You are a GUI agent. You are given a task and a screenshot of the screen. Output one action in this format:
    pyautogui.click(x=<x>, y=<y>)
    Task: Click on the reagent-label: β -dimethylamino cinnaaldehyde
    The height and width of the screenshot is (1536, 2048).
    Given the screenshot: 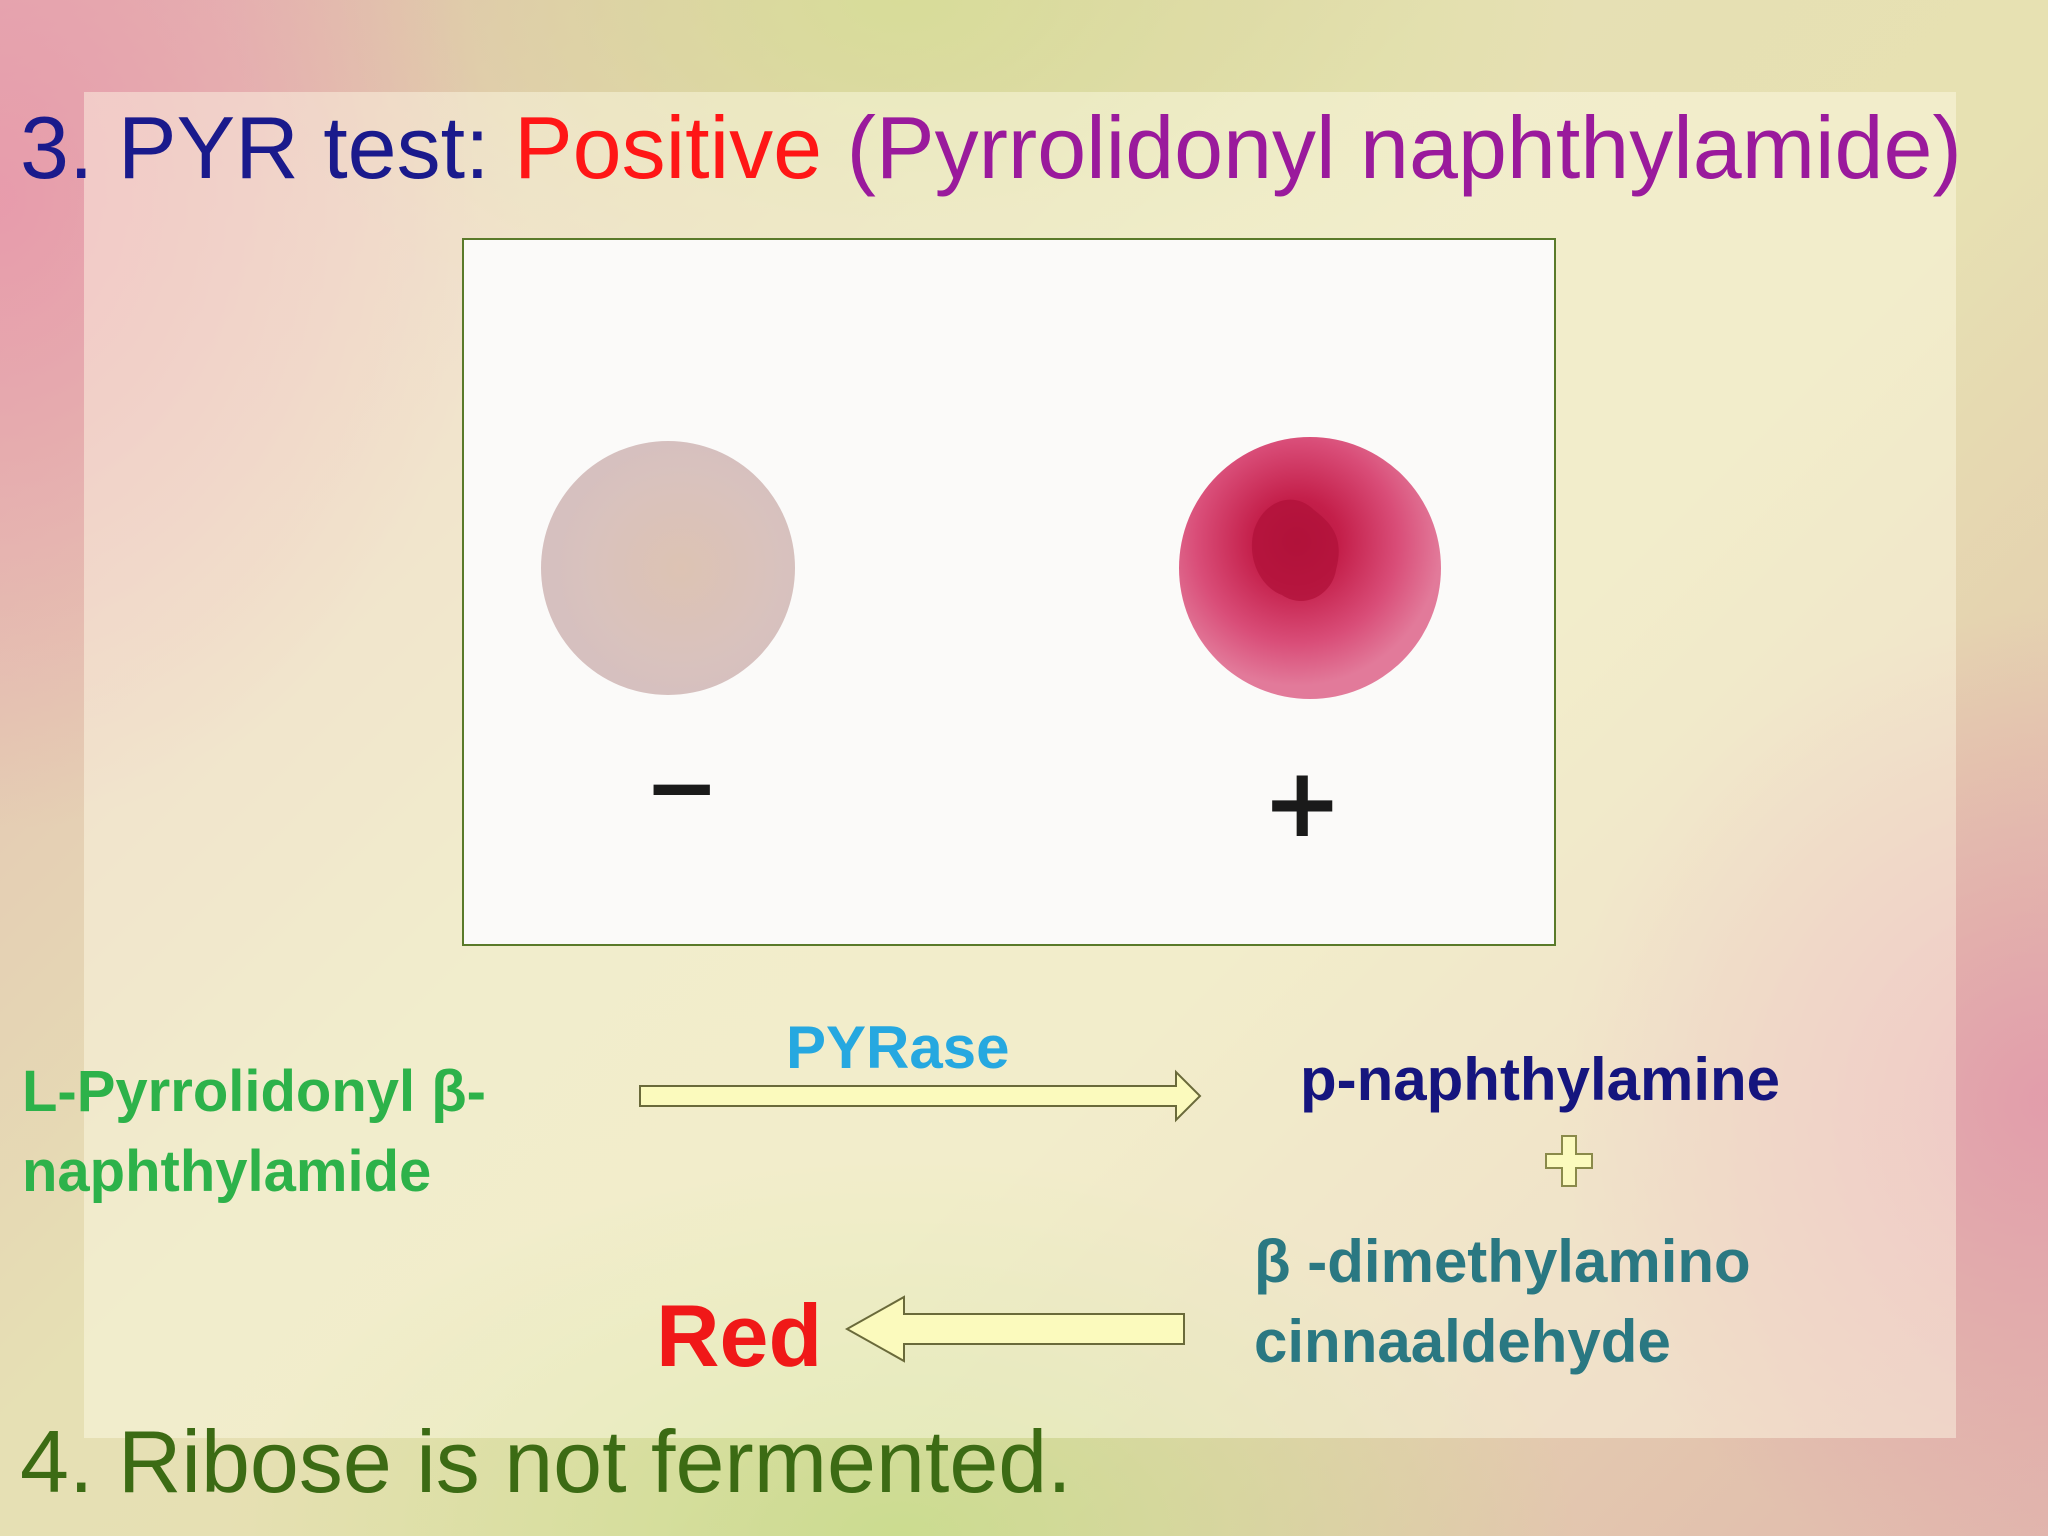 What is the action you would take?
    pyautogui.click(x=1574, y=1302)
    